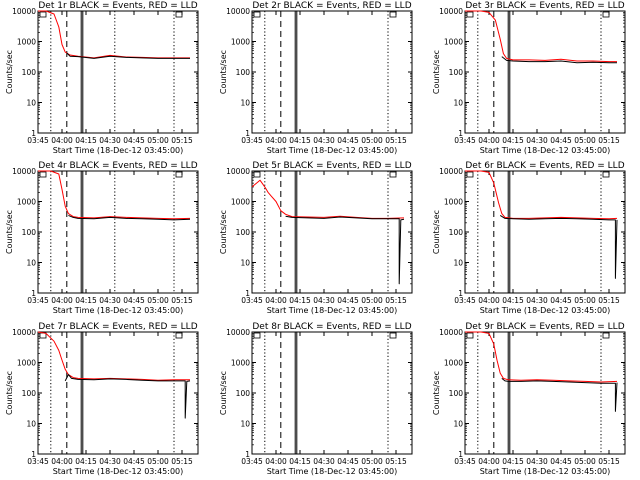 This screenshot has height=480, width=640. Describe the element at coordinates (544, 6) in the screenshot. I see `panel-title: Det 3r BLACK = Events, RED = LLD` at that location.